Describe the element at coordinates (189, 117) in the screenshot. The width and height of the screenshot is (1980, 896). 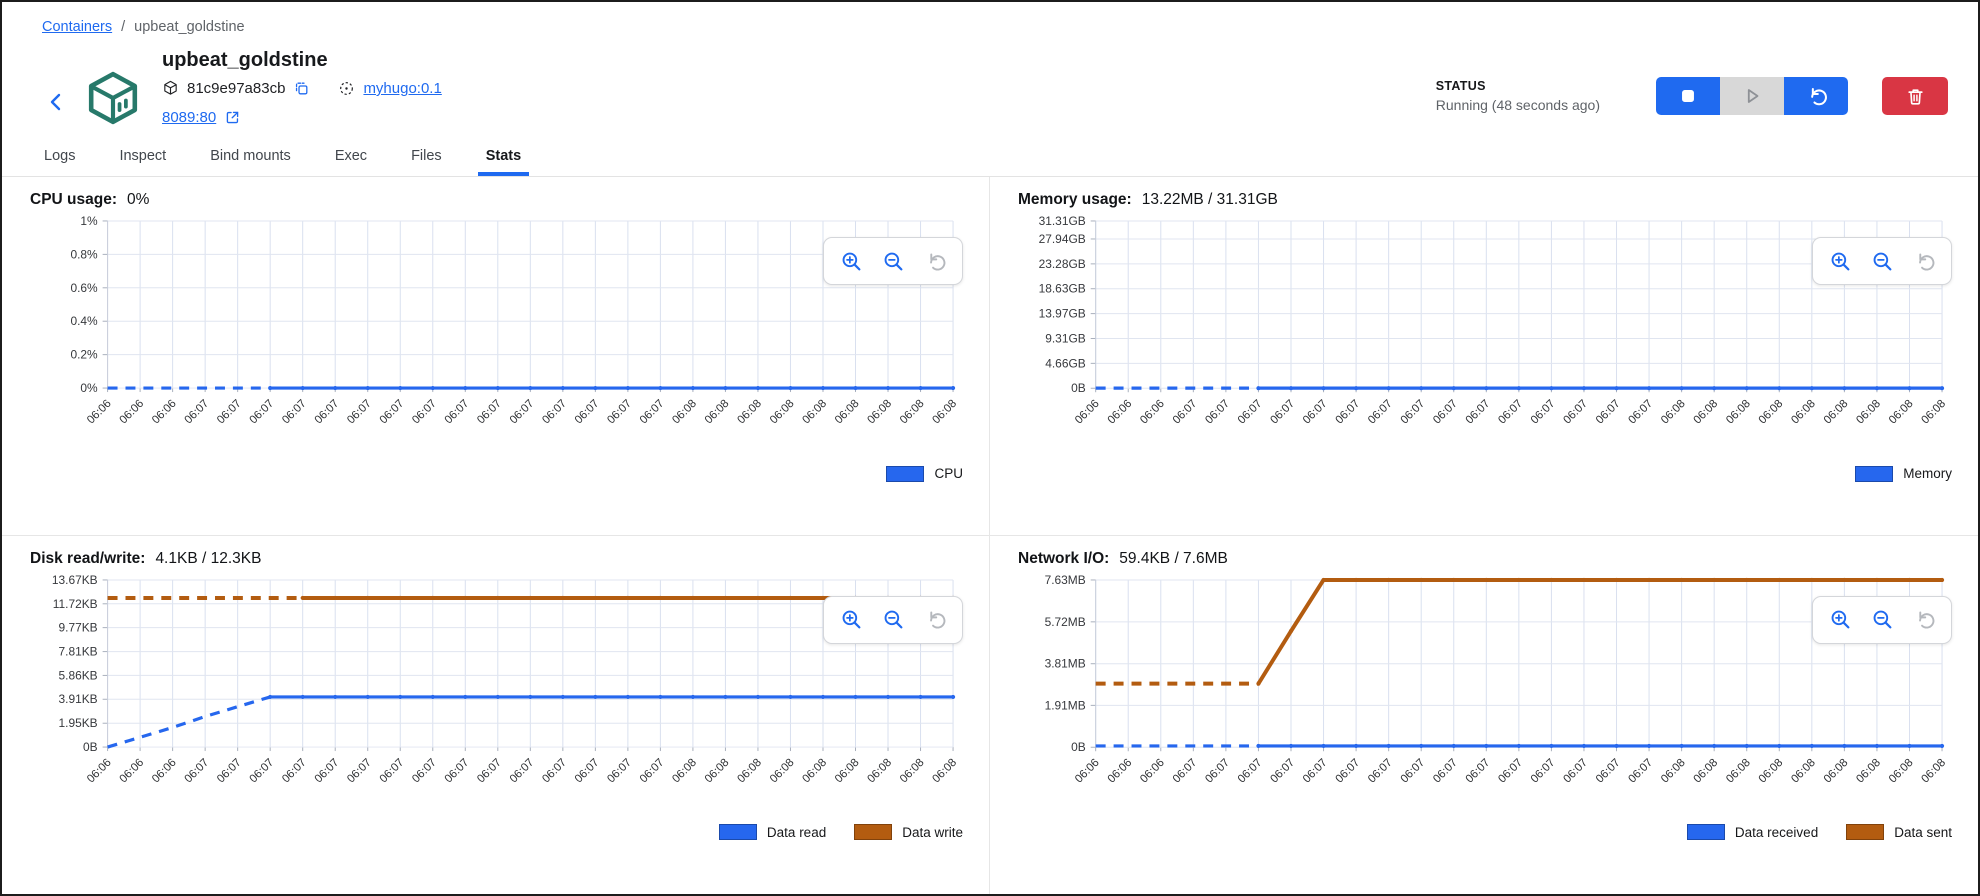
I see `port-link: 8089:80` at that location.